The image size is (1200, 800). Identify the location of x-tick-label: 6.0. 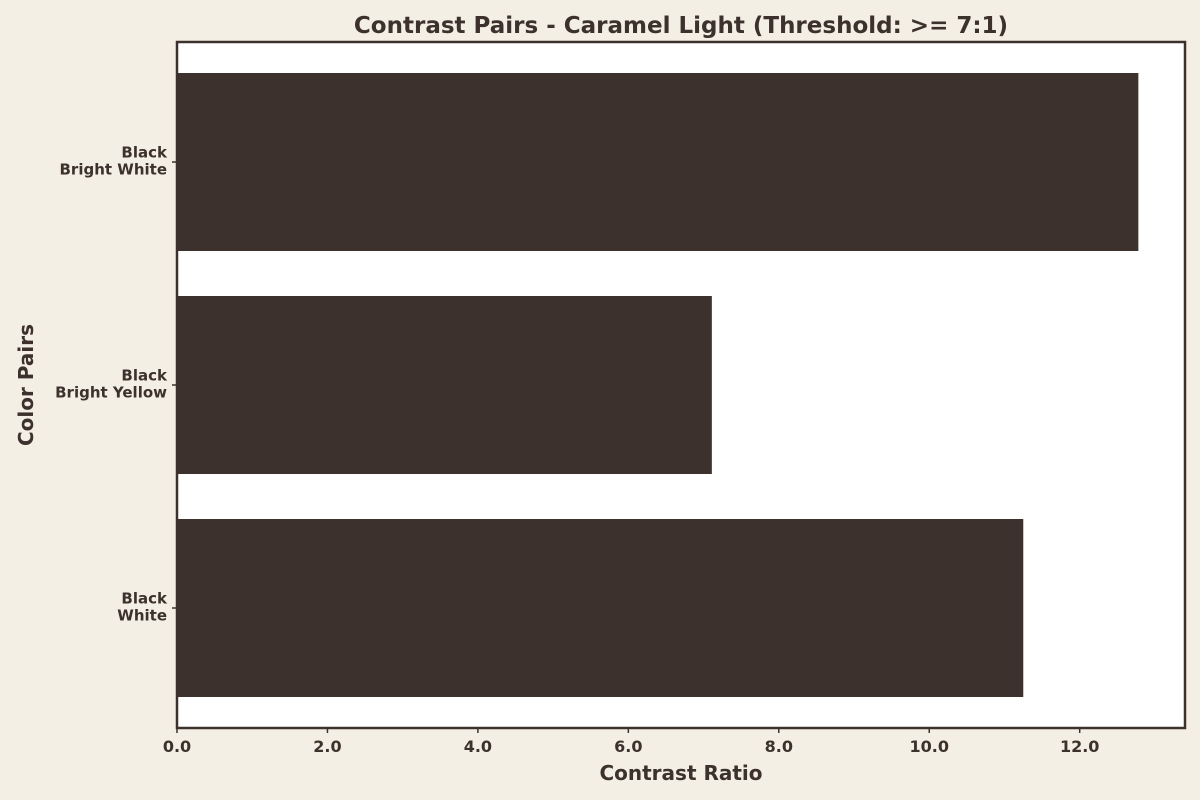
(628, 746).